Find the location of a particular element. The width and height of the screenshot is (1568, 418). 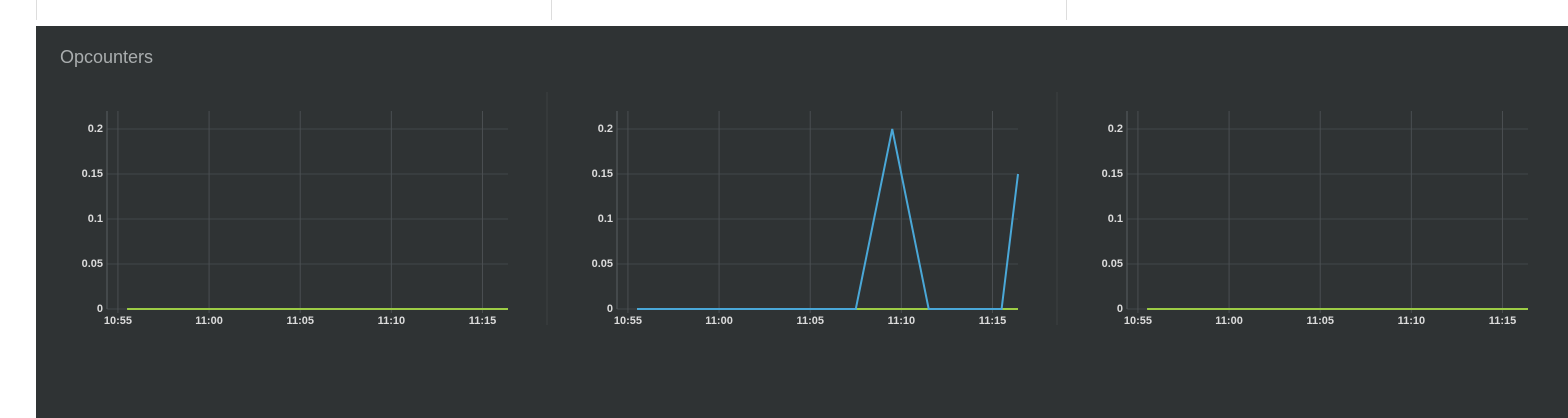

series-line is located at coordinates (828, 219).